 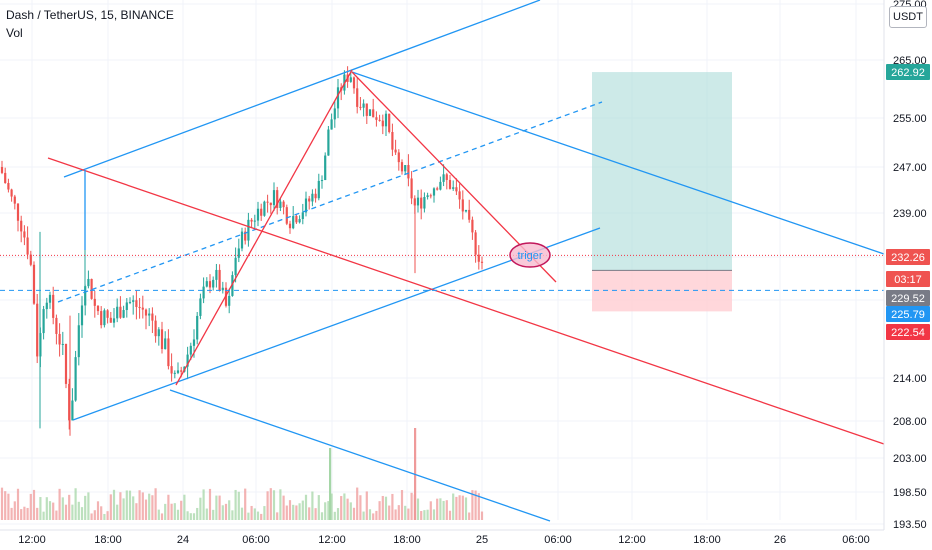 I want to click on trigger-label: triger, so click(x=529, y=256).